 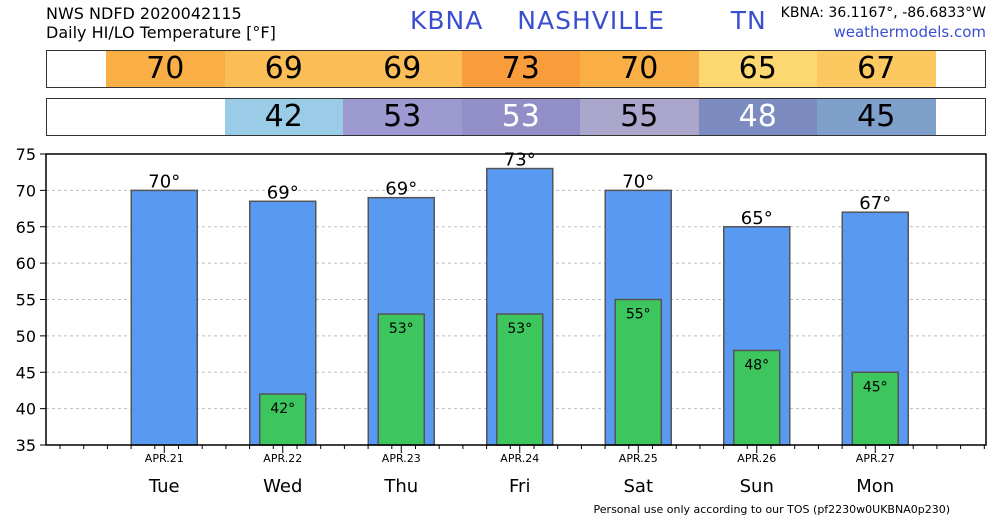 I want to click on lo-cell: 48, so click(x=757, y=117).